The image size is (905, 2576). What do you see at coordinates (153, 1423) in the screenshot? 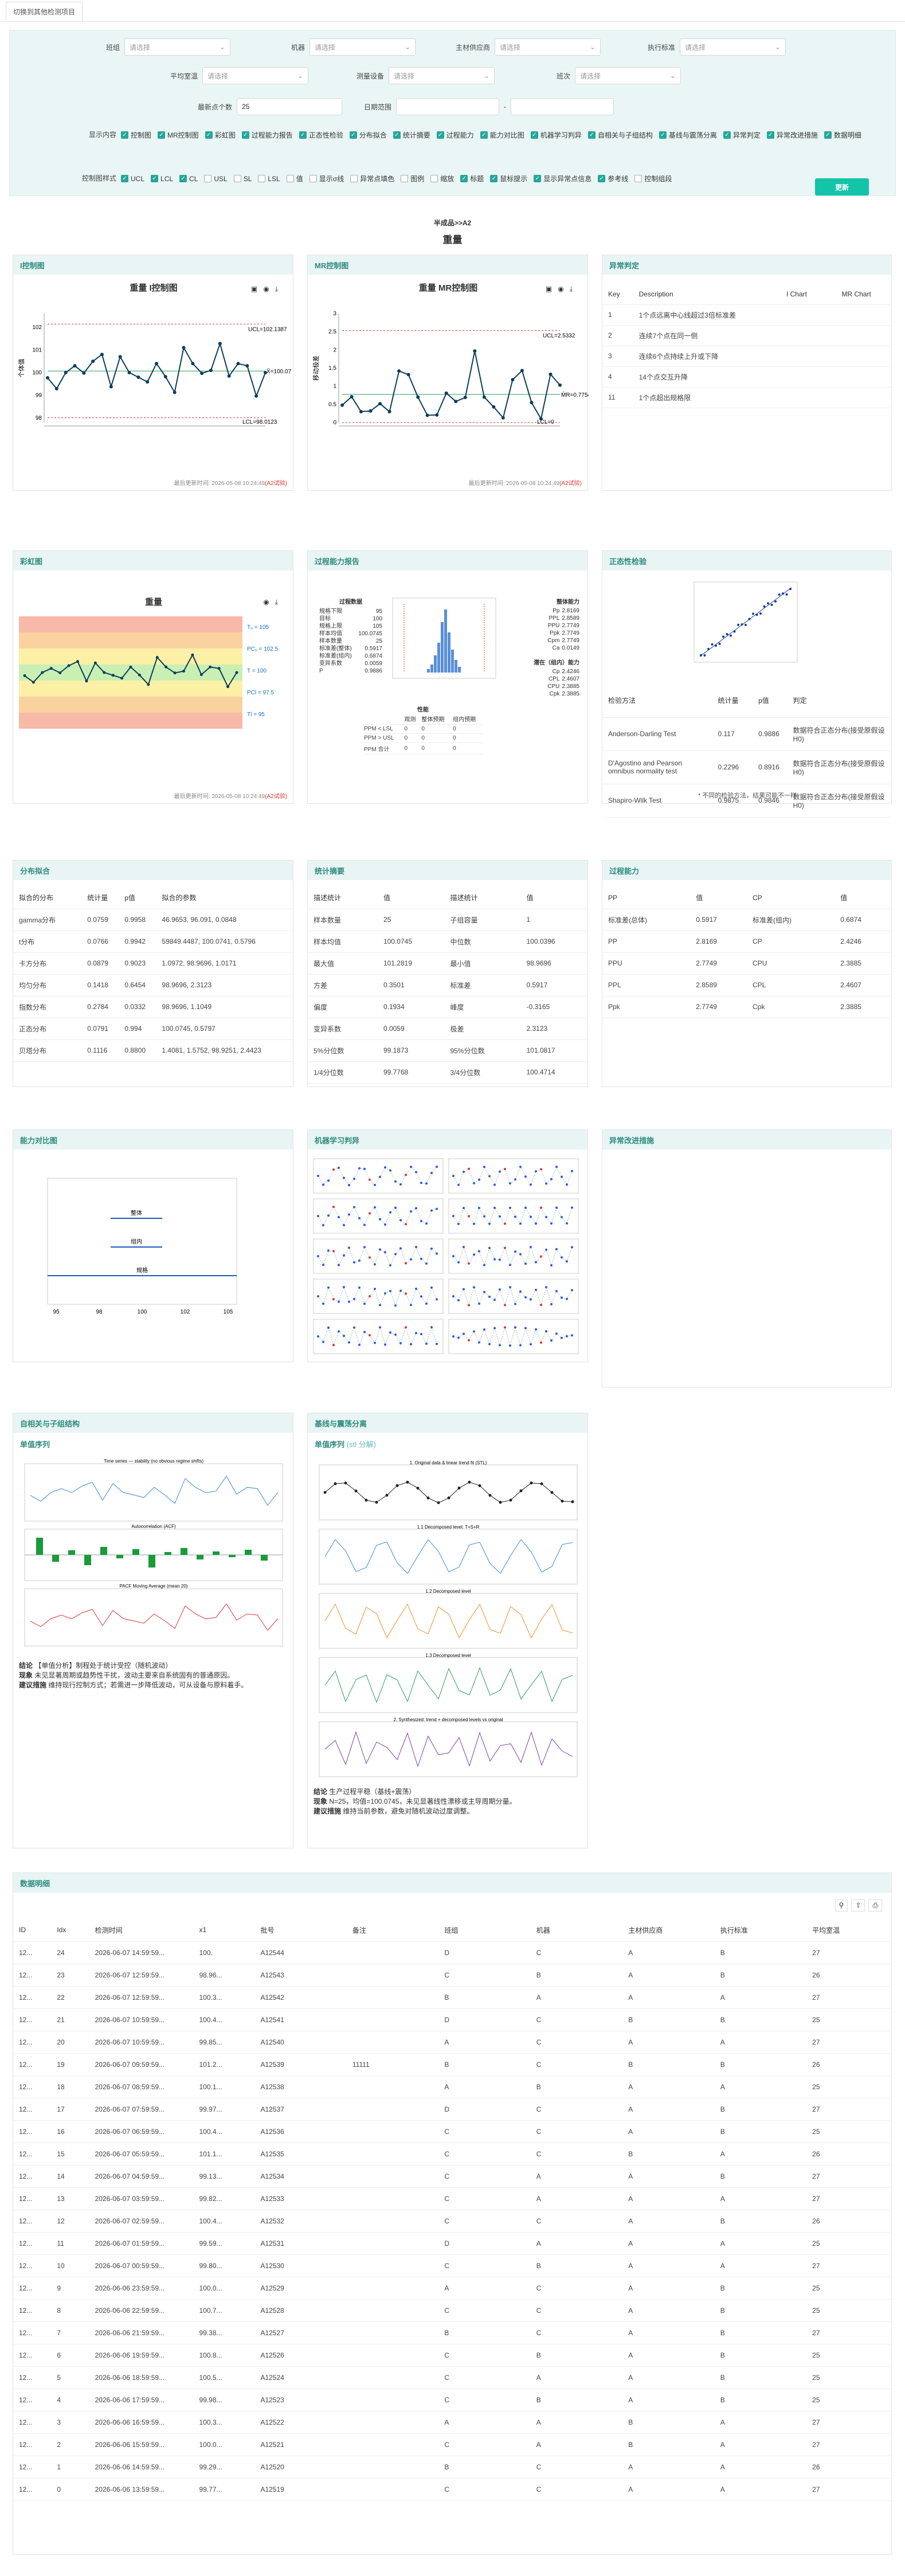
I see `acf-tab: 自相关与子组结构` at bounding box center [153, 1423].